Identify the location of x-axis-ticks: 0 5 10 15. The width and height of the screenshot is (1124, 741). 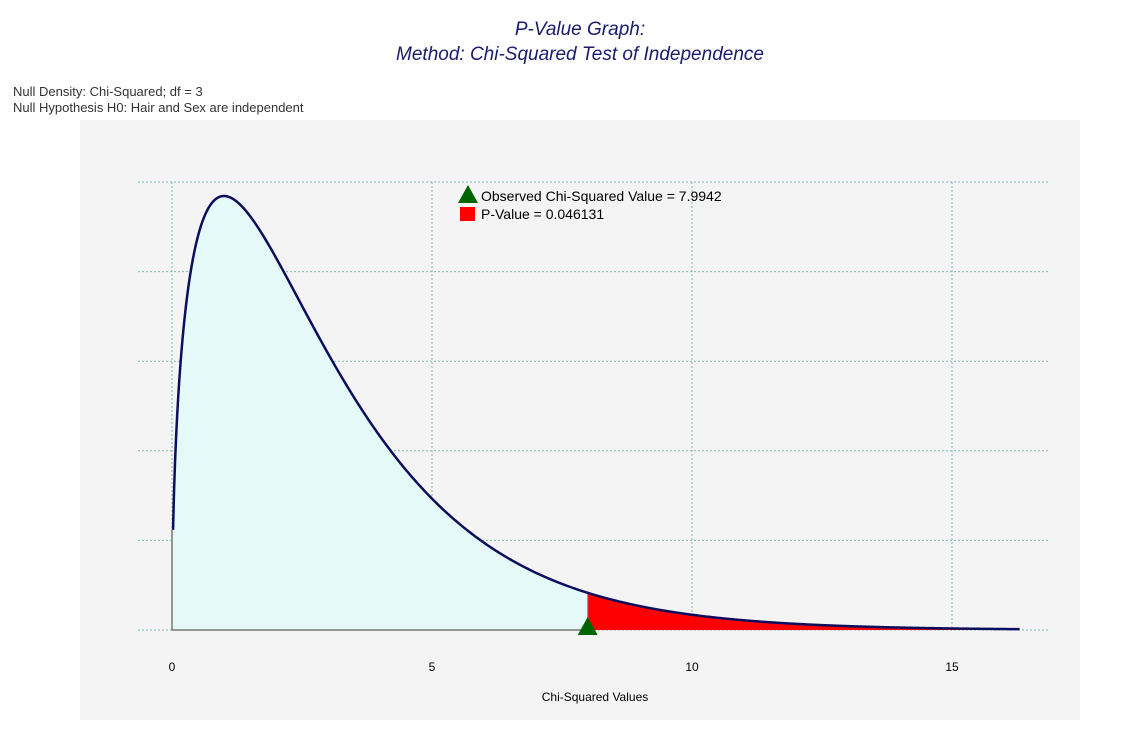
(564, 667).